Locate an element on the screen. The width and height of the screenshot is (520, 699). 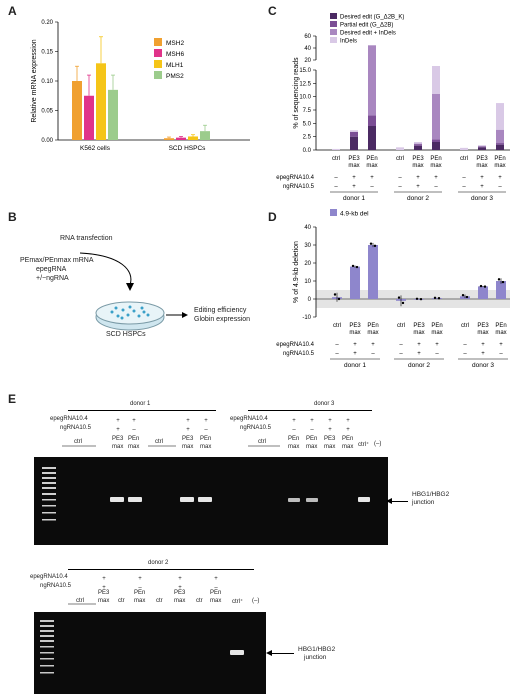
gel1-max-f: max is located at coordinates (312, 447).